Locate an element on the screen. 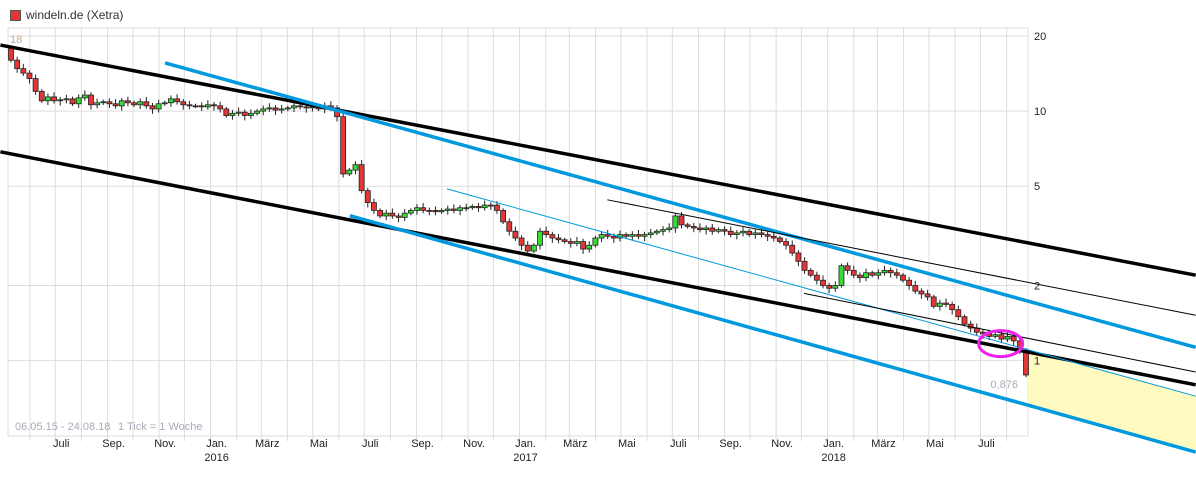 This screenshot has height=490, width=1196. x-tick-label: Nov. is located at coordinates (782, 444).